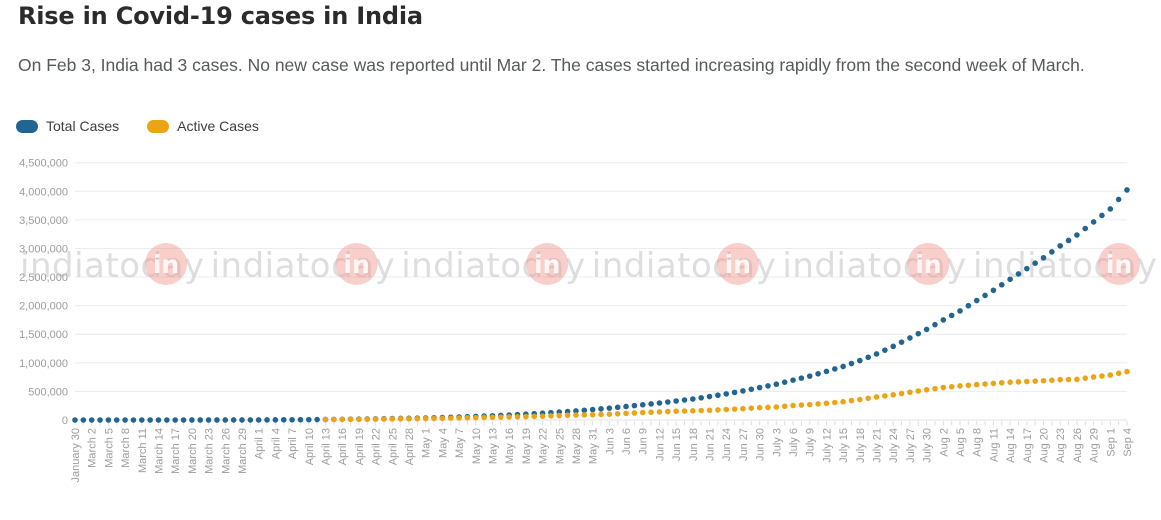 Image resolution: width=1161 pixels, height=520 pixels. What do you see at coordinates (43, 364) in the screenshot?
I see `y-axis-tick-label: 1,000,000` at bounding box center [43, 364].